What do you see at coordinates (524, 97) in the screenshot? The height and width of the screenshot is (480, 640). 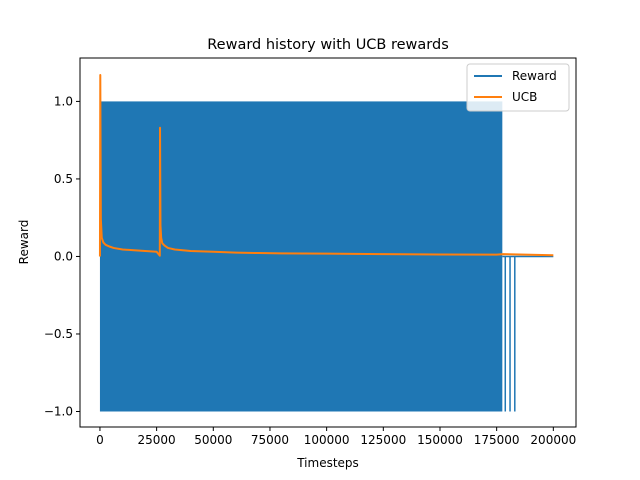 I see `legend-label-ucb: UCB` at bounding box center [524, 97].